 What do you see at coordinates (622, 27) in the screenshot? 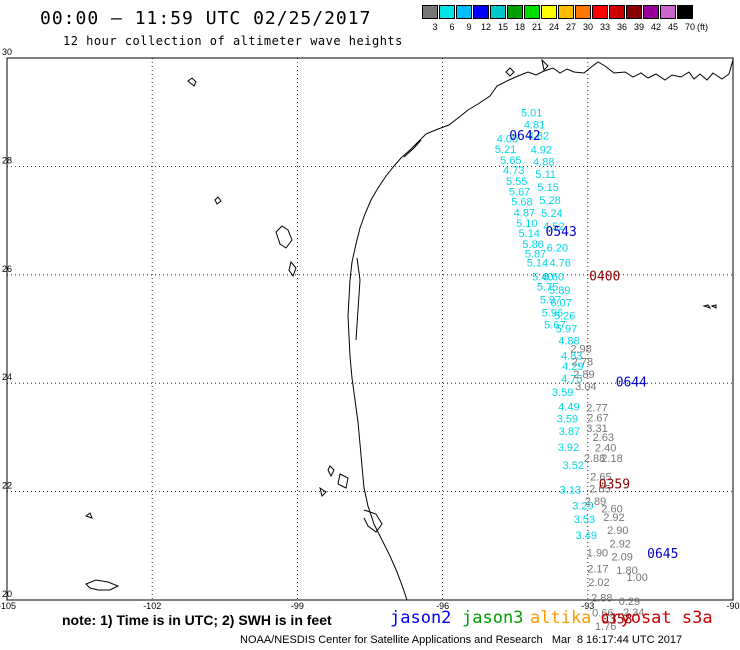
I see `scale-label: 36` at bounding box center [622, 27].